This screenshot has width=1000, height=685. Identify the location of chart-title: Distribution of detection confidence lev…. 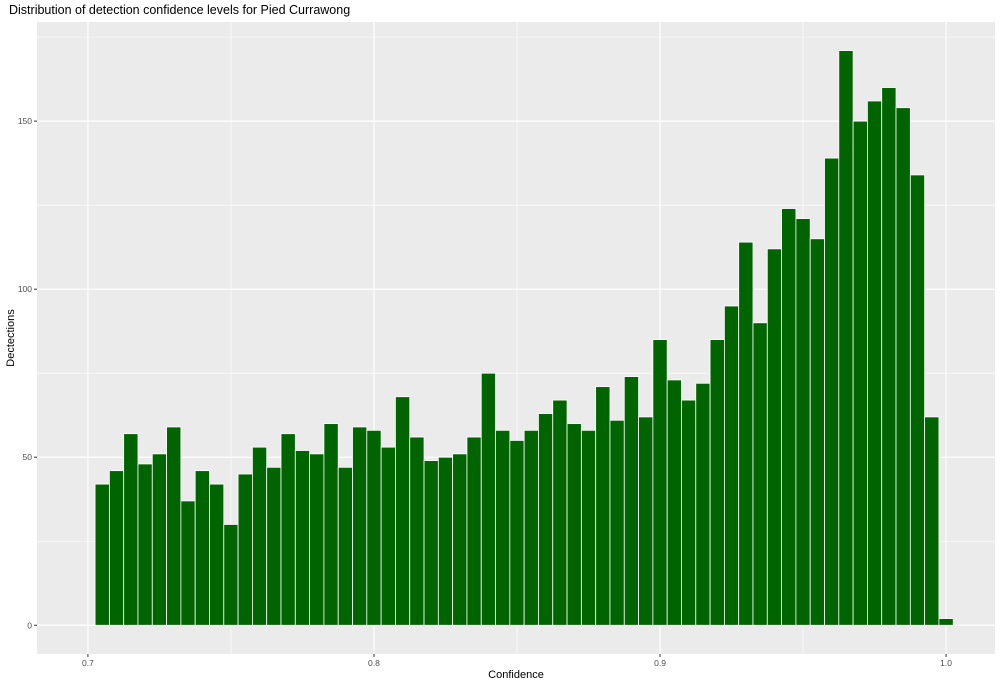
(180, 10).